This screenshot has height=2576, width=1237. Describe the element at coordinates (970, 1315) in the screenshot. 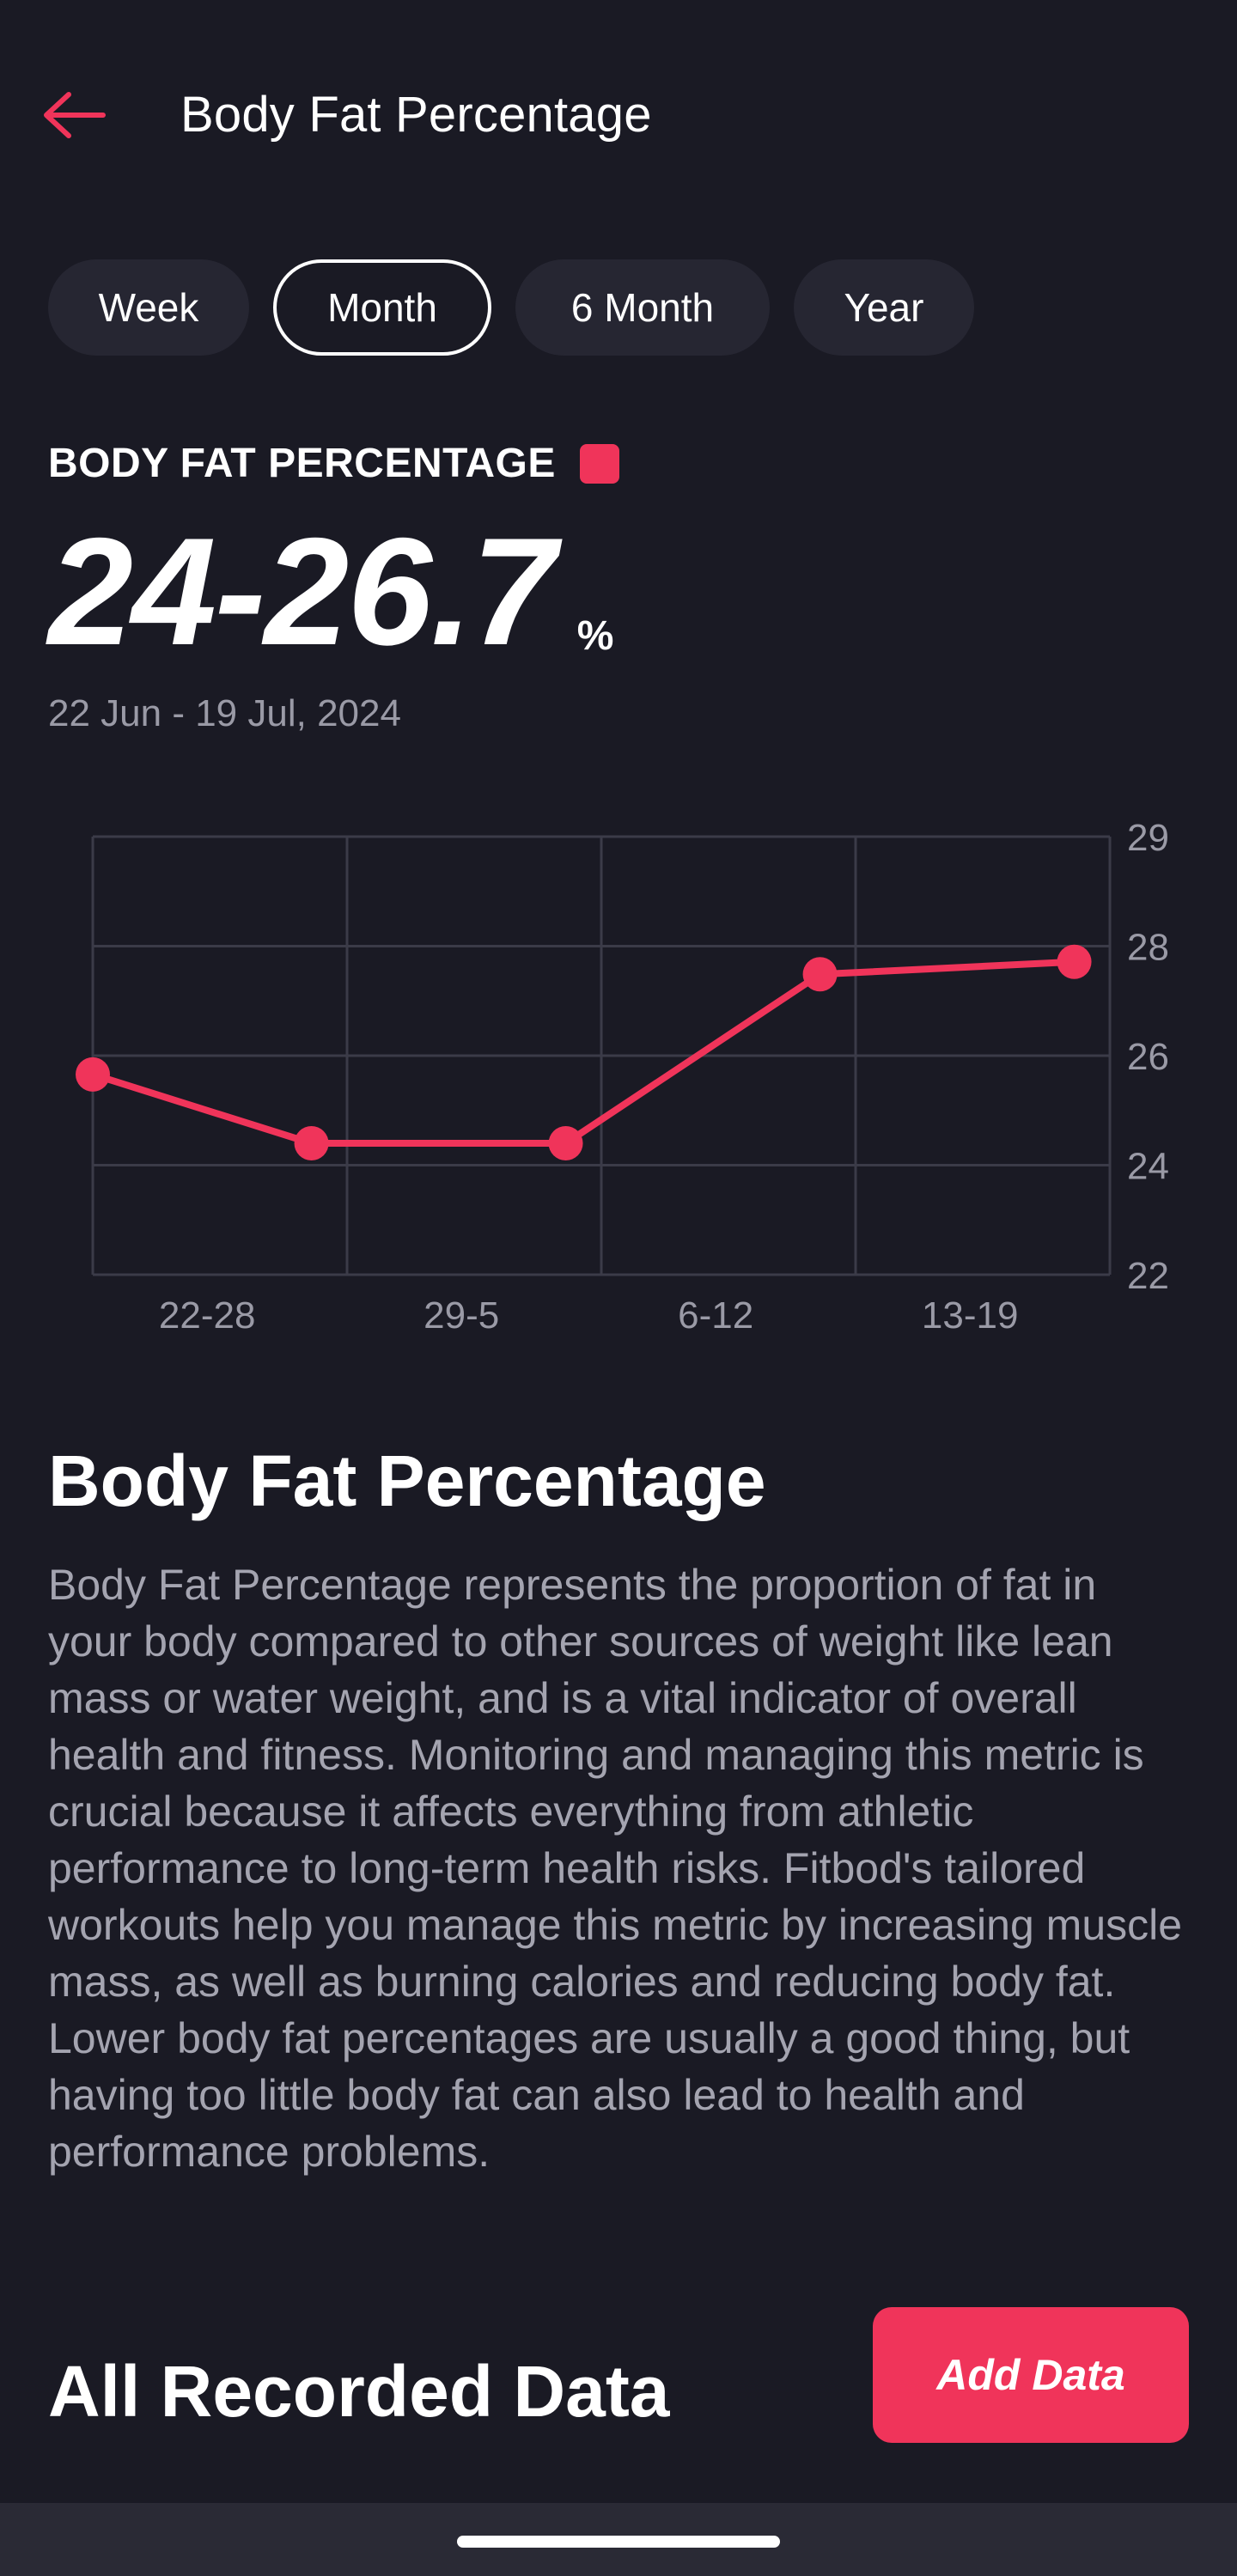

I see `chart-x-tick-label: 13-19` at that location.